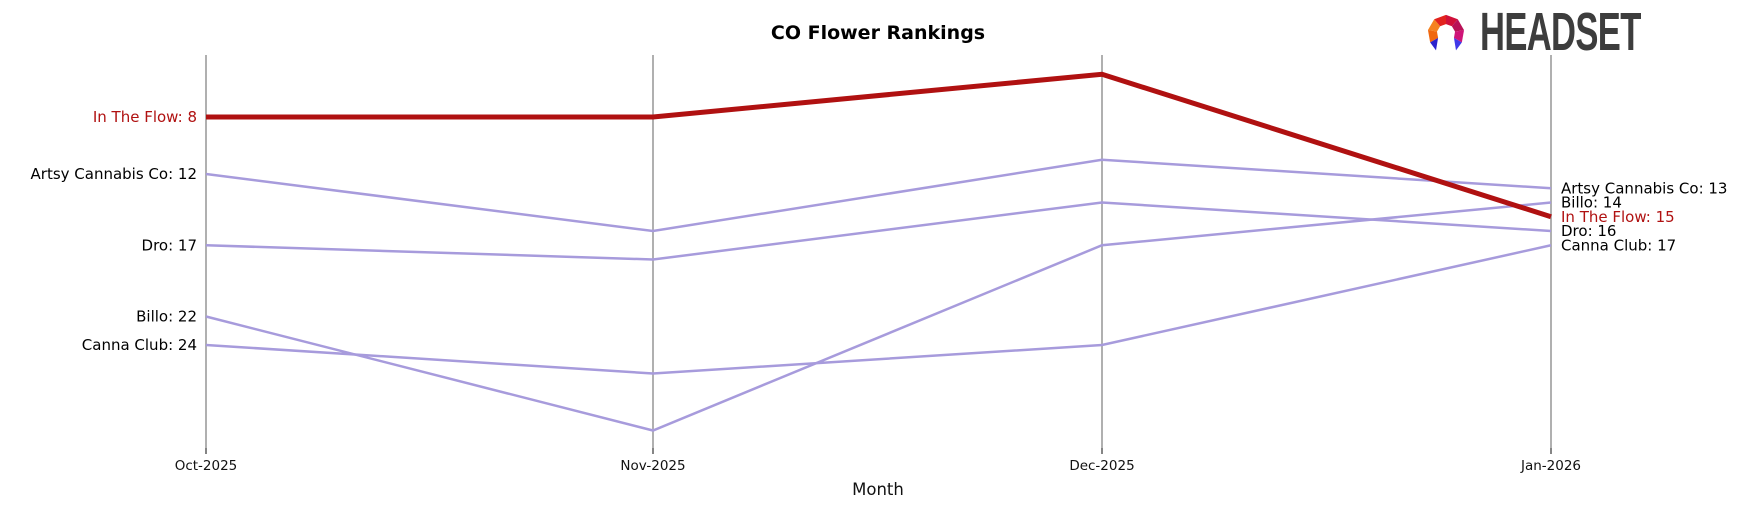  What do you see at coordinates (1588, 231) in the screenshot?
I see `end-rank-label: Dro: 16` at bounding box center [1588, 231].